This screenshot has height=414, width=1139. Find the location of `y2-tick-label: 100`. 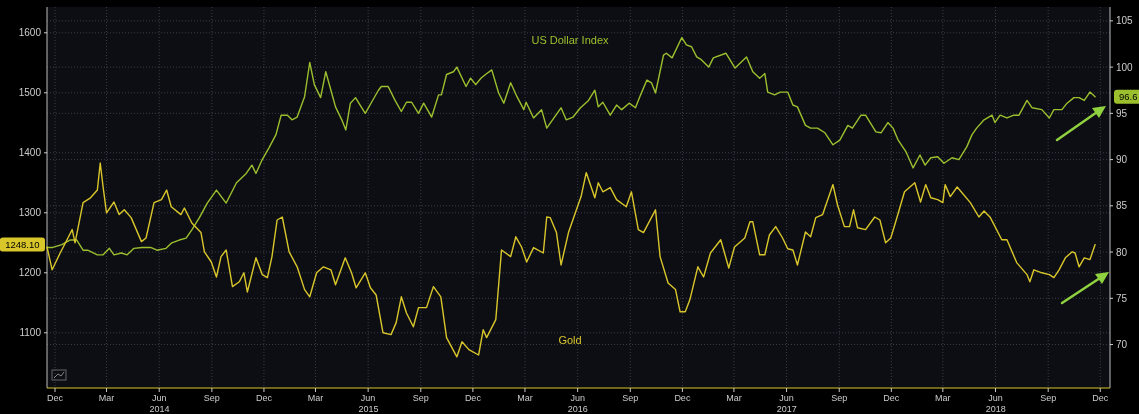

y2-tick-label: 100 is located at coordinates (1125, 67).